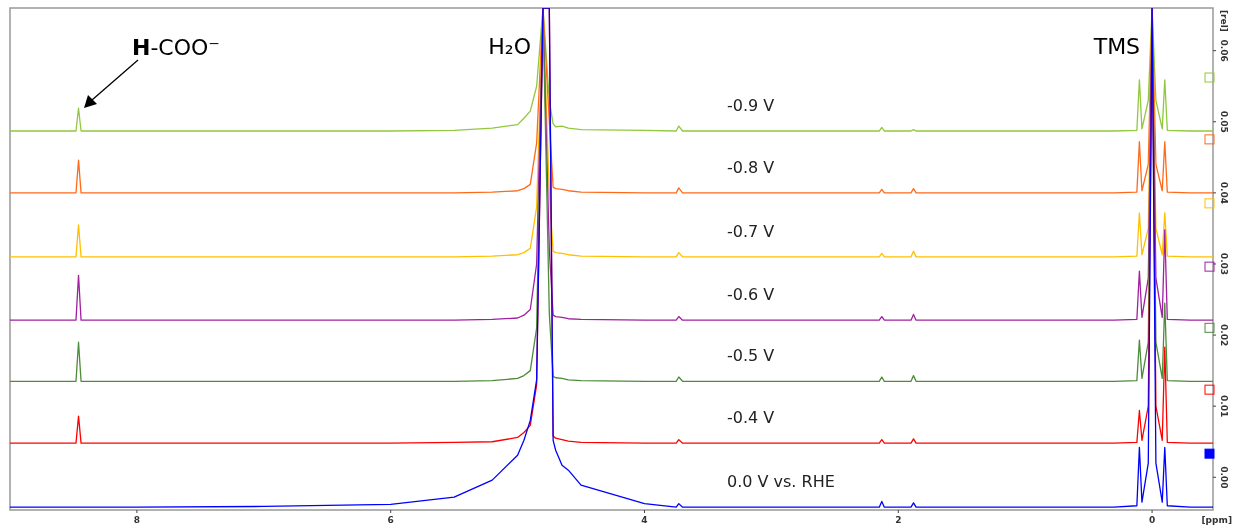  I want to click on series-label: -0.8 V, so click(750, 167).